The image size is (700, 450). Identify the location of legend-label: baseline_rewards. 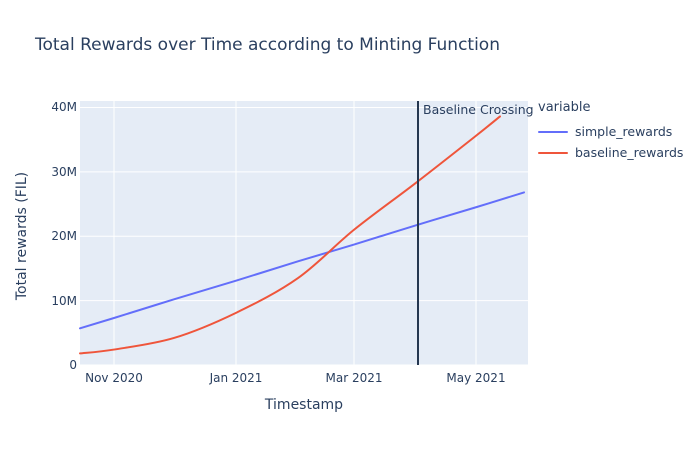
(629, 152).